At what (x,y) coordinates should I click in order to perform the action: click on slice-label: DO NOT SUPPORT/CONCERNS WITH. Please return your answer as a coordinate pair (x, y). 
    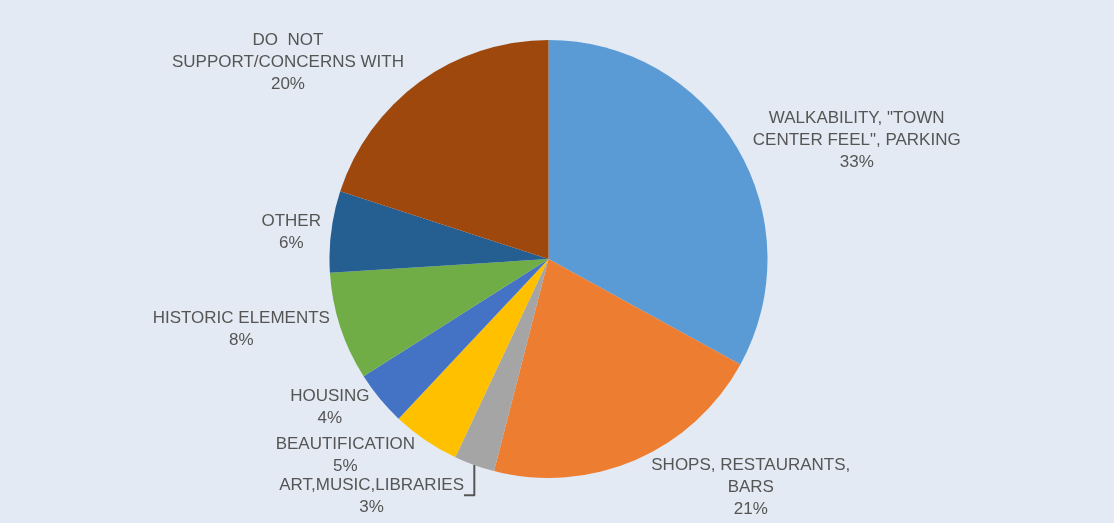
    Looking at the image, I should click on (287, 50).